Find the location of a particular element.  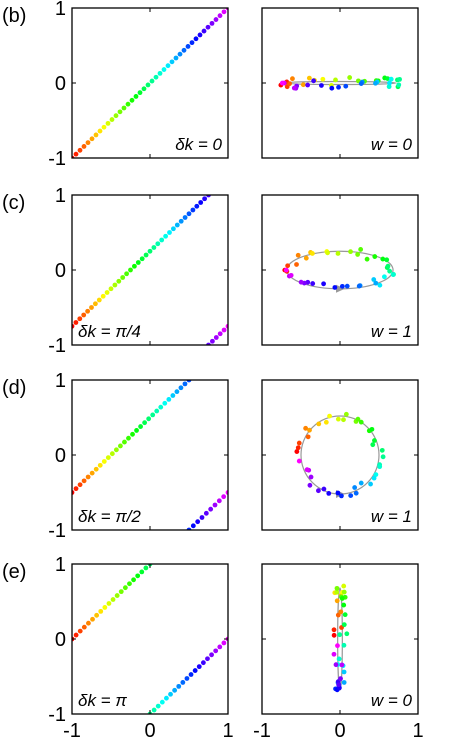

panel-annotation: δk = π/4 is located at coordinates (109, 331).